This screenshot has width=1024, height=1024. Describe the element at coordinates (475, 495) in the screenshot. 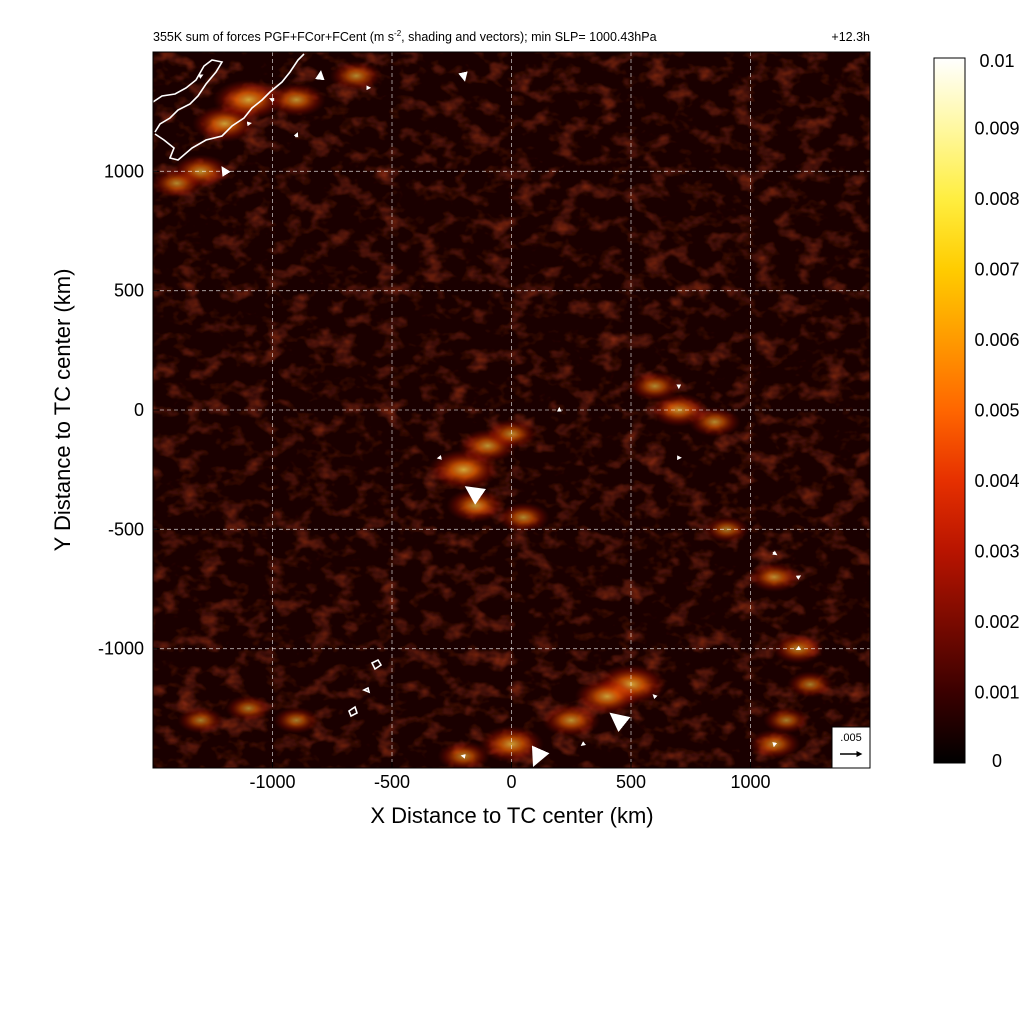

I see `force-vector-Wc` at that location.